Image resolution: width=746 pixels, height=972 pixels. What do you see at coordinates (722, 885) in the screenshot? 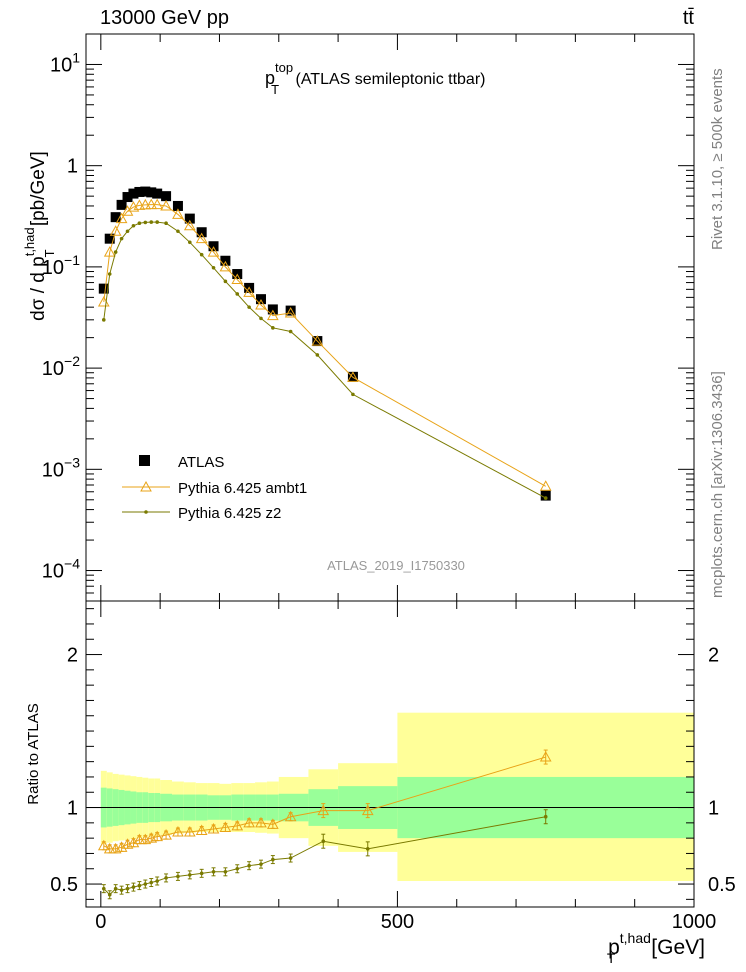
I see `ratio-y-tick-label-right: 0.5` at bounding box center [722, 885].